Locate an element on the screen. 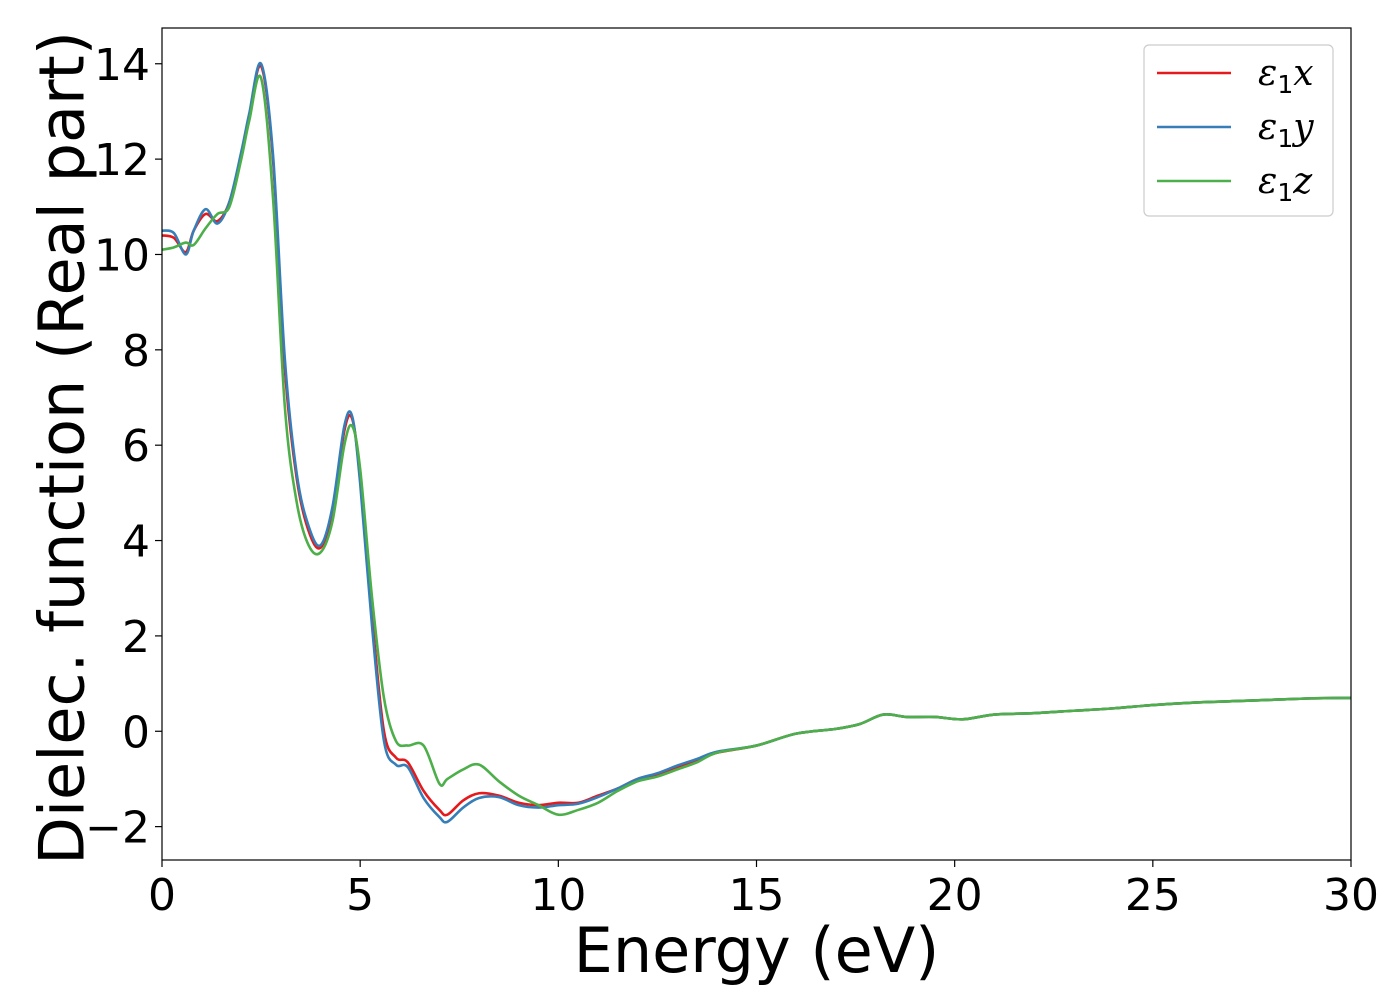  y-axis-label: Dielec. function (Real part) is located at coordinates (62, 448).